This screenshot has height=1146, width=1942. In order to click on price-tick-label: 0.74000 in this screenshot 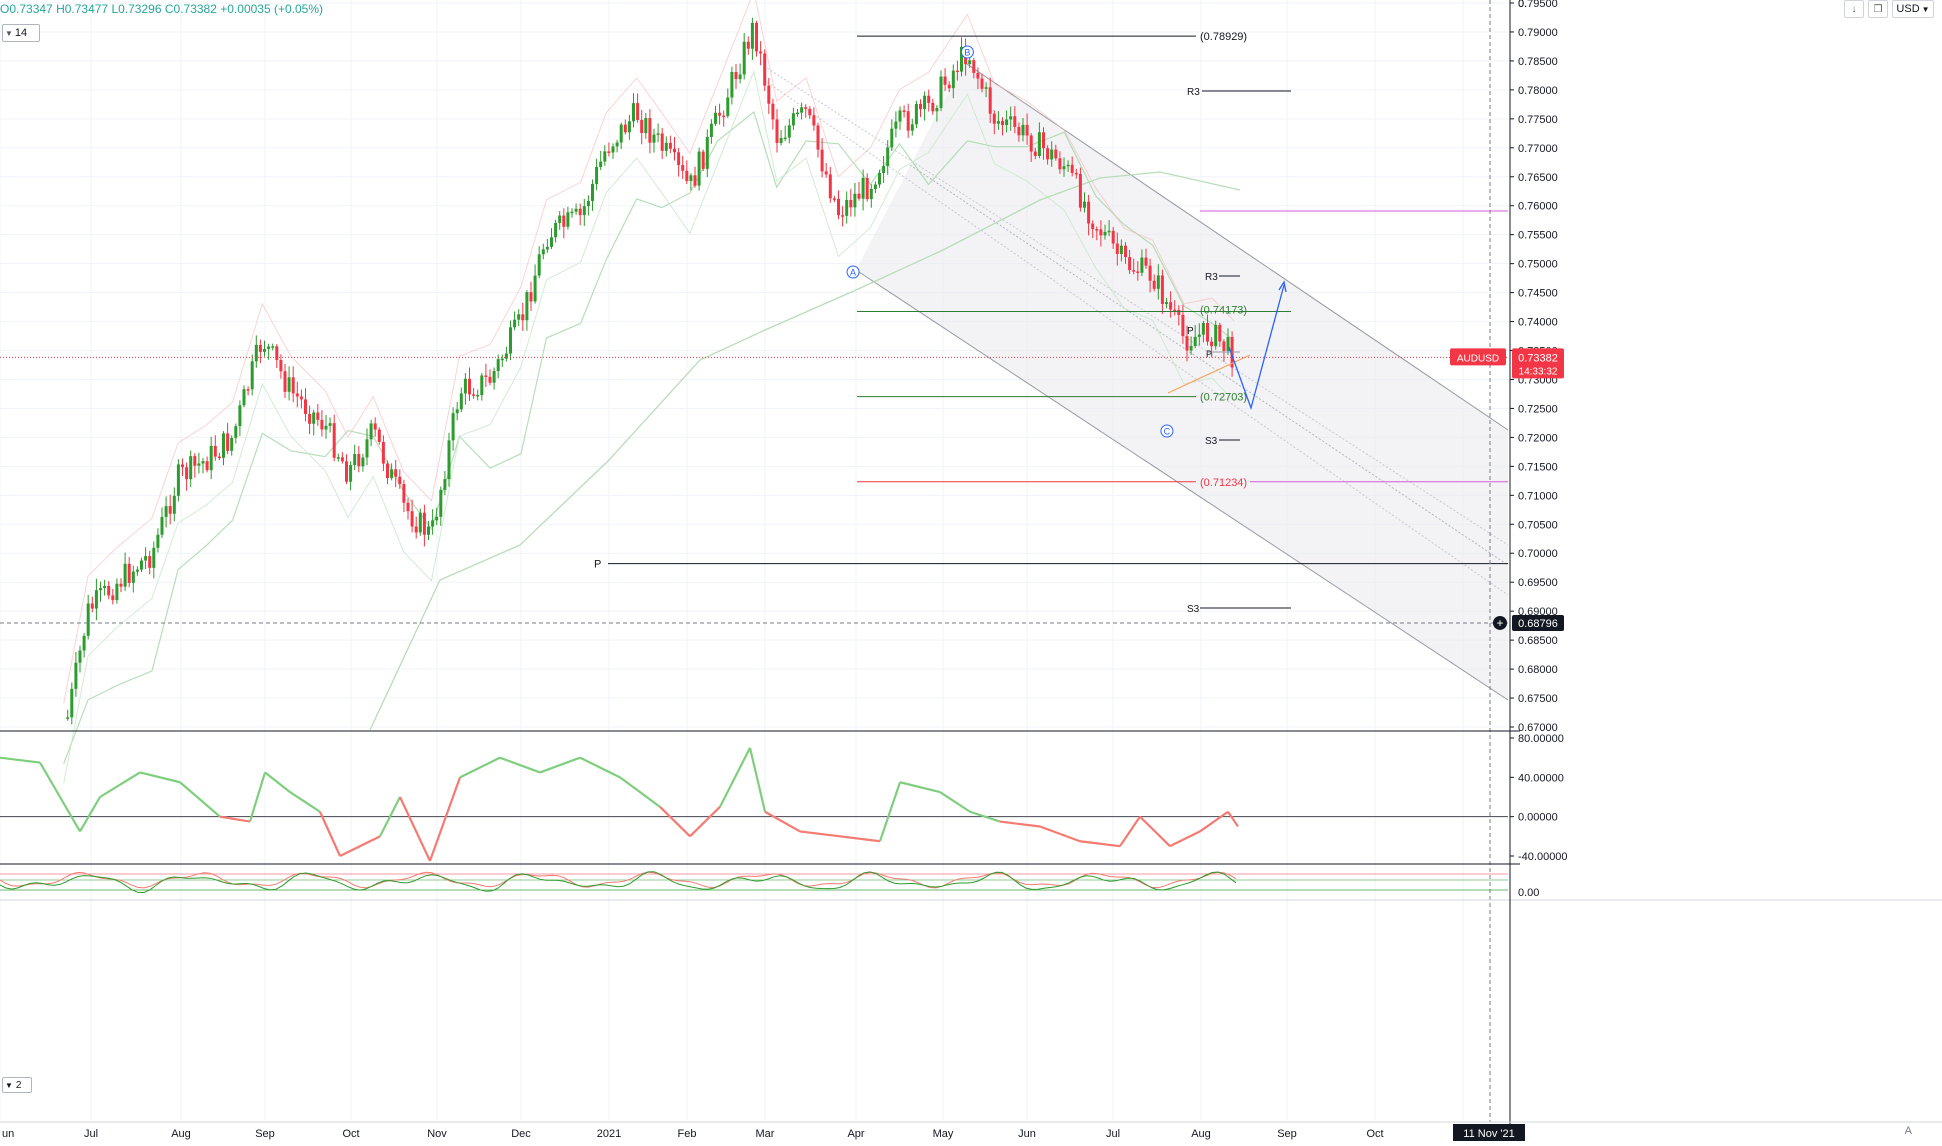, I will do `click(1538, 323)`.